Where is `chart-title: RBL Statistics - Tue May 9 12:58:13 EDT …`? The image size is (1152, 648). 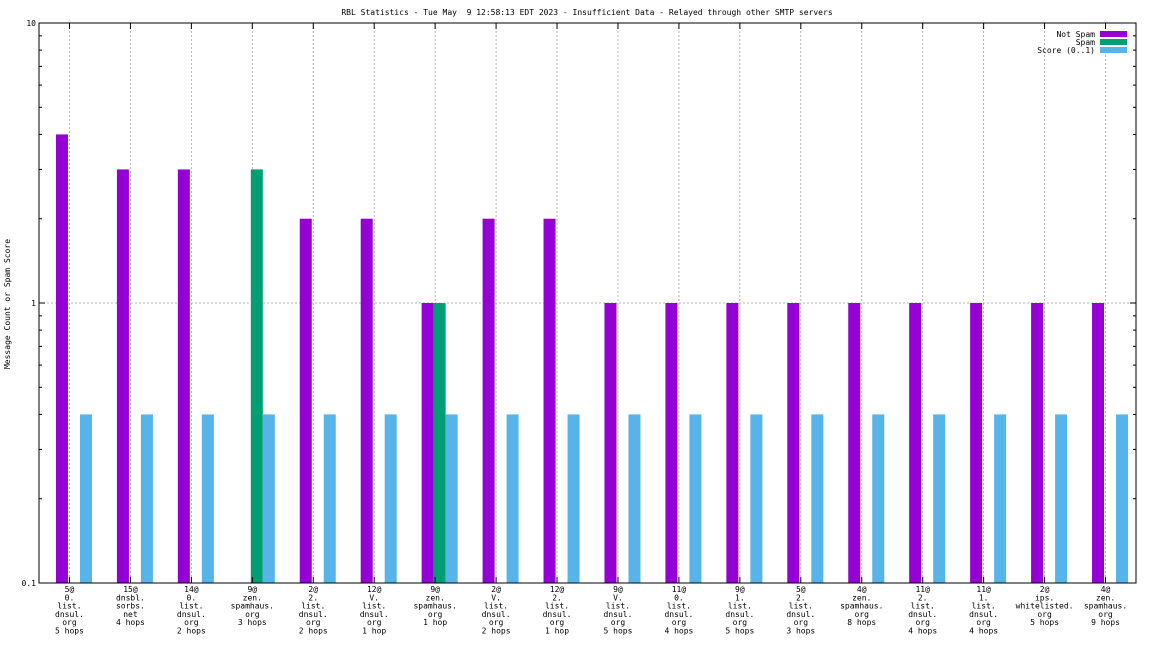 chart-title: RBL Statistics - Tue May 9 12:58:13 EDT … is located at coordinates (586, 12).